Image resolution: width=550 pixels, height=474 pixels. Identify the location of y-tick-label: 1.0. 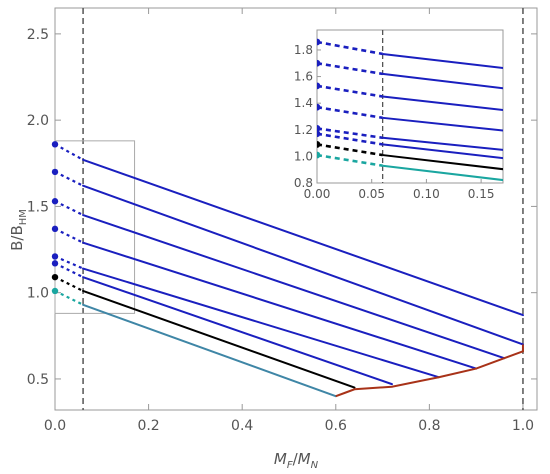
(38, 294).